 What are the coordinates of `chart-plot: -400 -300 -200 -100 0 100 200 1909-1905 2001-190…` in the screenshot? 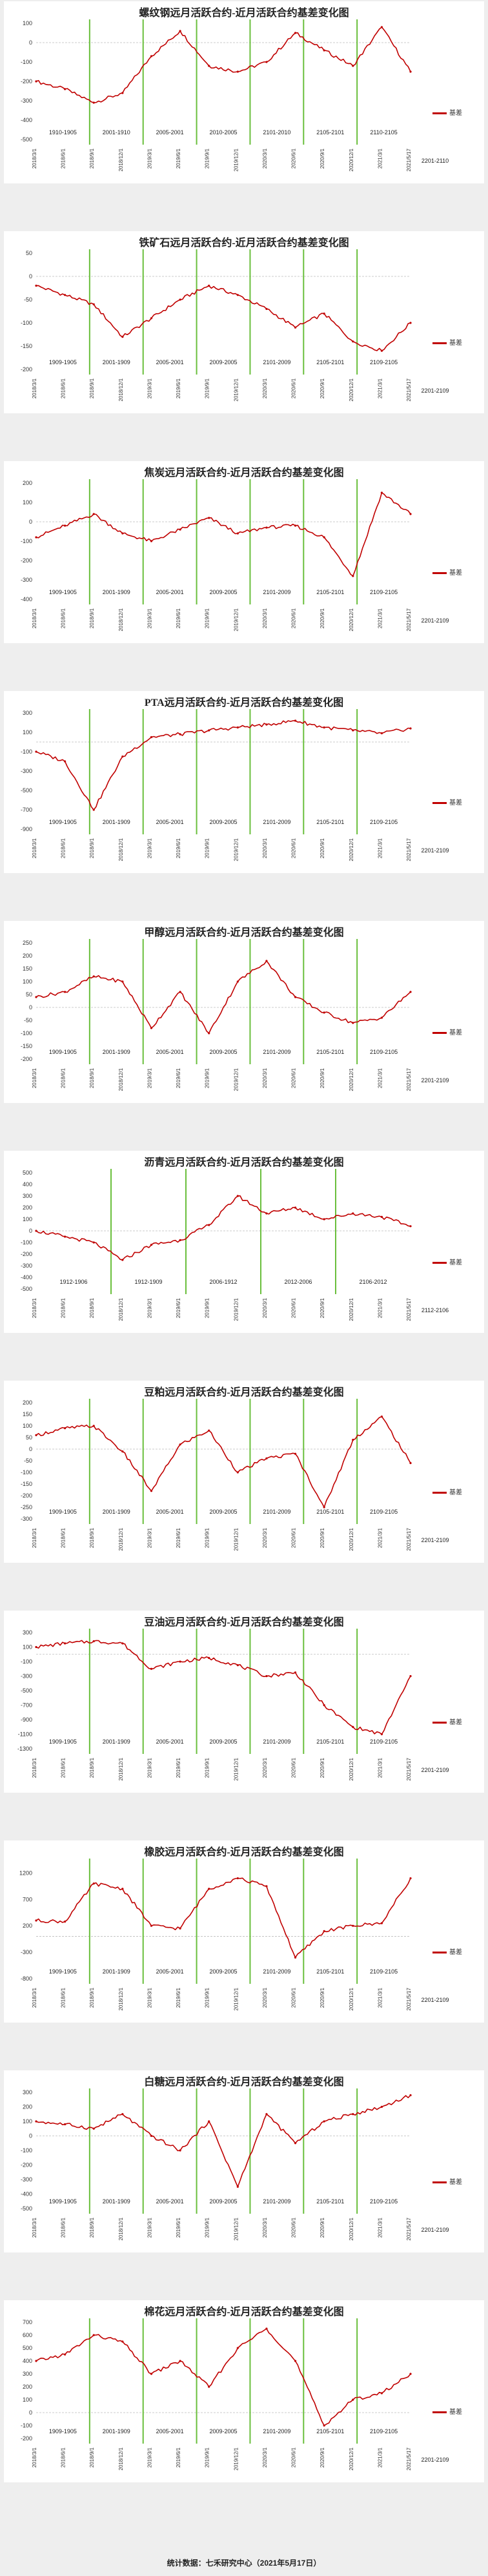 It's located at (235, 555).